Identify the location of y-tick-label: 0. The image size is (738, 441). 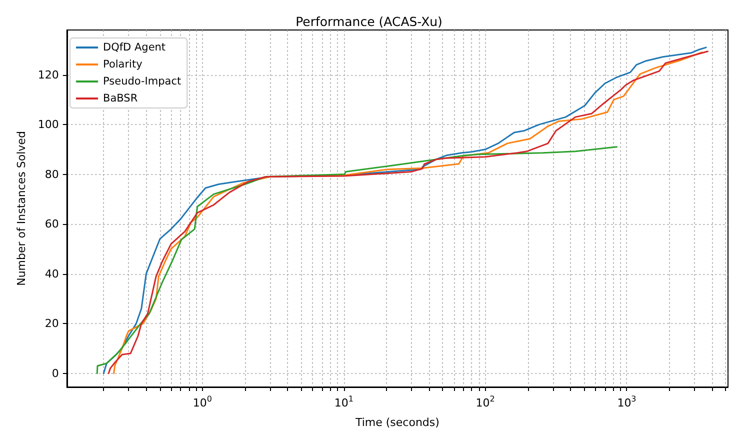
(55, 373).